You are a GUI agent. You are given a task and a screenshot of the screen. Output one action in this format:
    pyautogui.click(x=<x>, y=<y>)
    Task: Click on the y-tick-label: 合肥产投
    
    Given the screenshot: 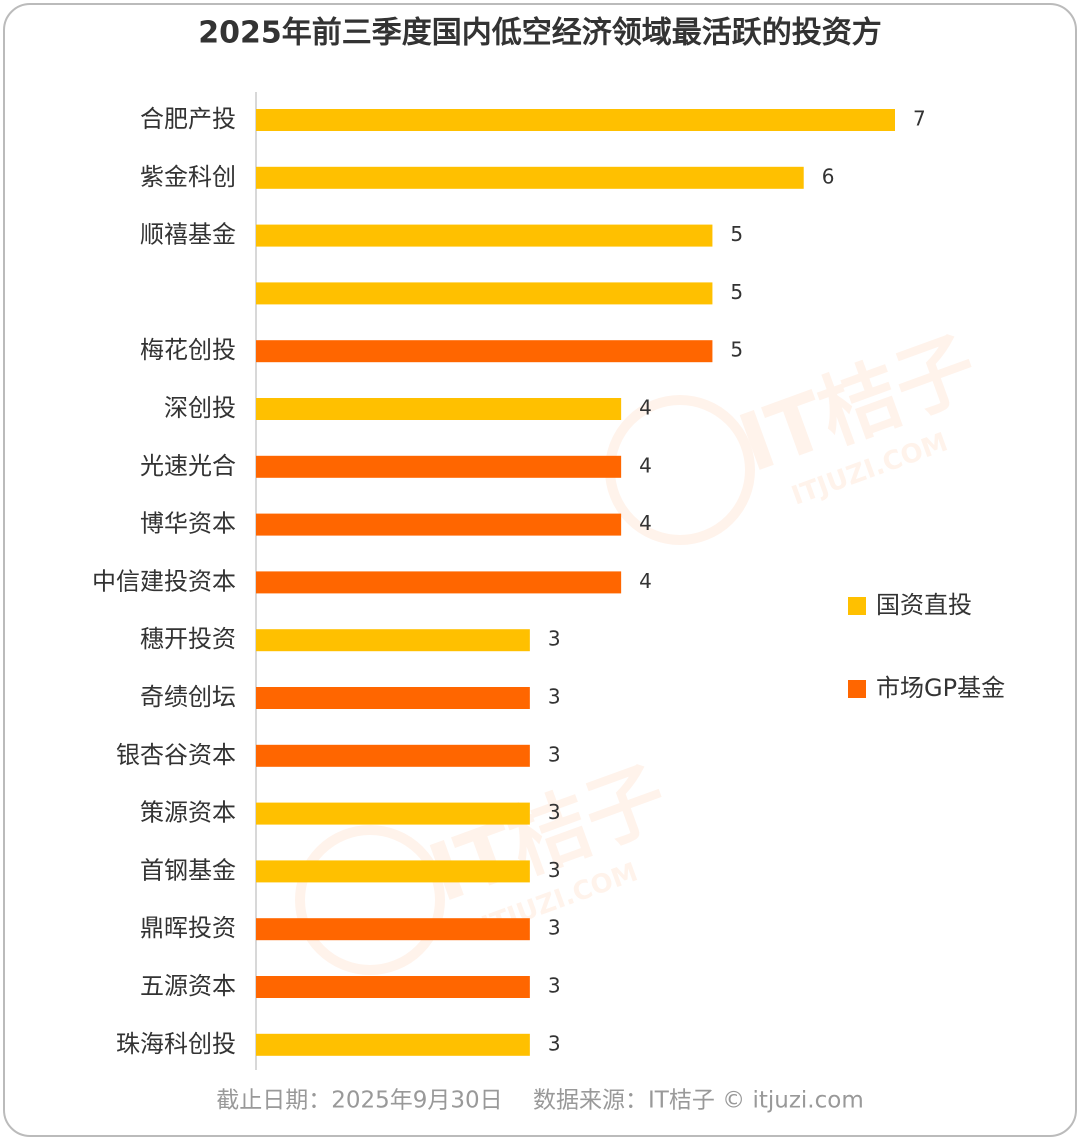 What is the action you would take?
    pyautogui.click(x=188, y=119)
    